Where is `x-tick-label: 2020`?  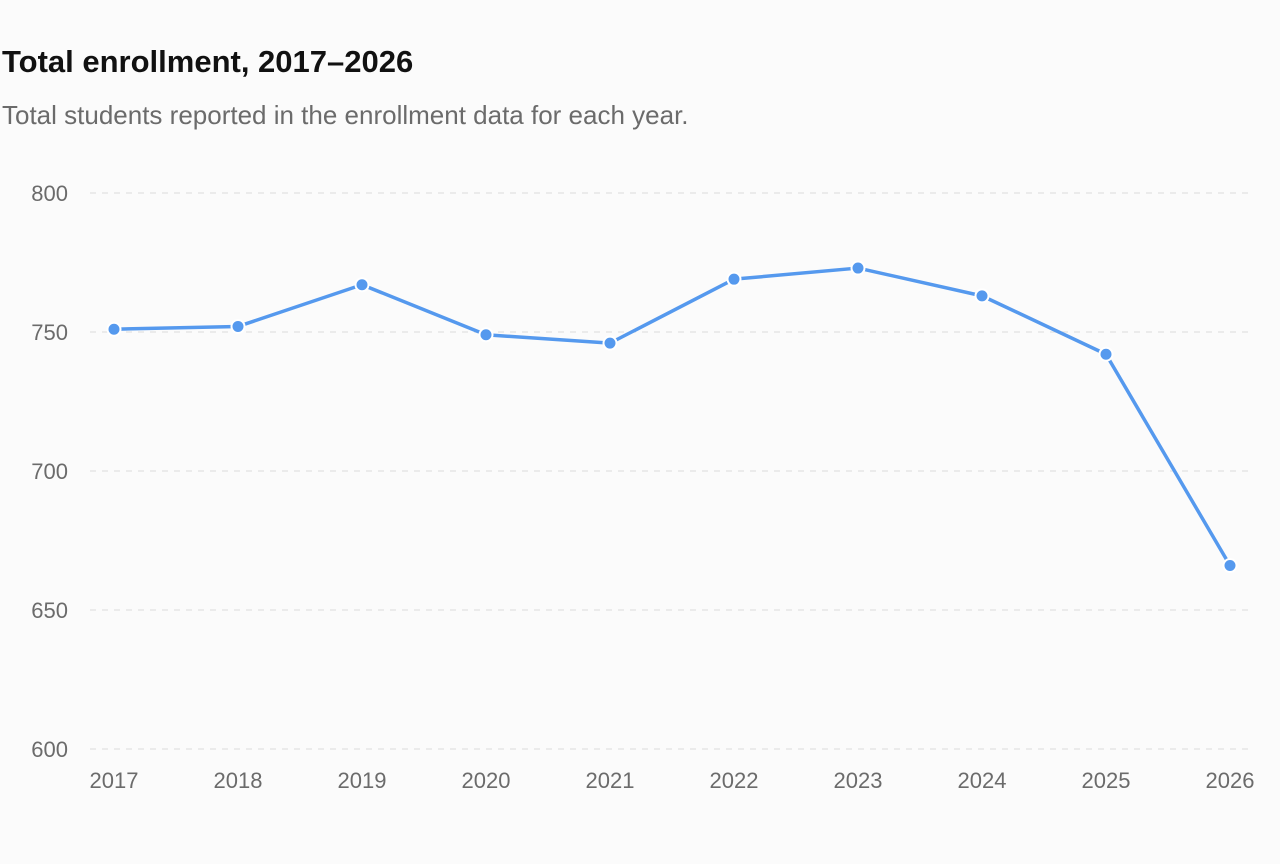
x-tick-label: 2020 is located at coordinates (486, 780).